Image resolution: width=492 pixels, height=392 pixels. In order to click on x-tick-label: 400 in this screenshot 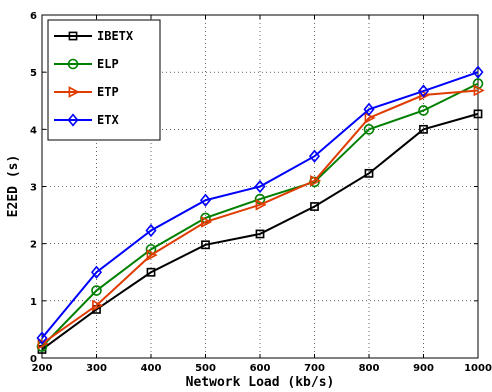, I will do `click(151, 368)`.